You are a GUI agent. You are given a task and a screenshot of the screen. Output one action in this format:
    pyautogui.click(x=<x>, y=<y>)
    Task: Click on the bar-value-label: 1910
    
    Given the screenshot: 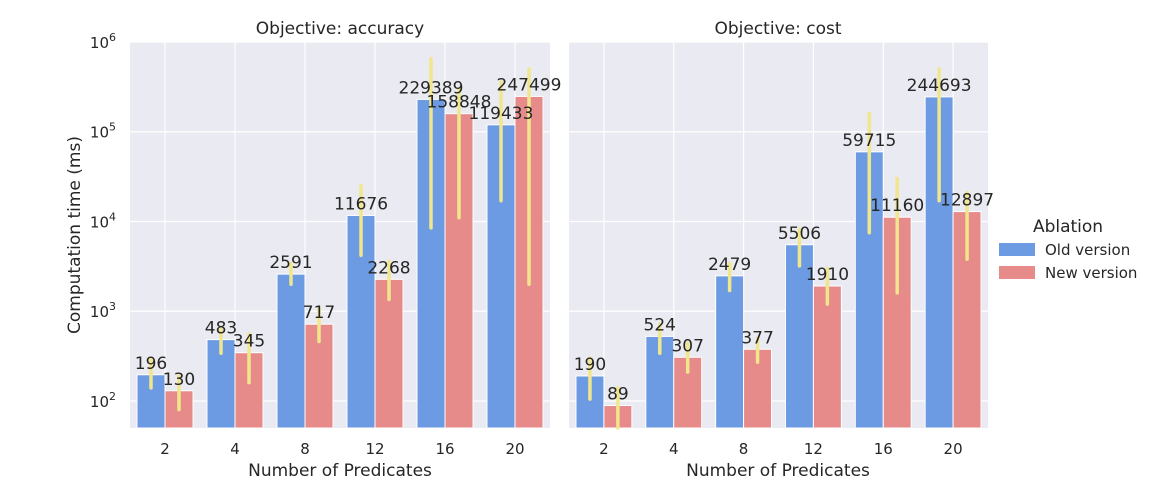 What is the action you would take?
    pyautogui.click(x=827, y=275)
    